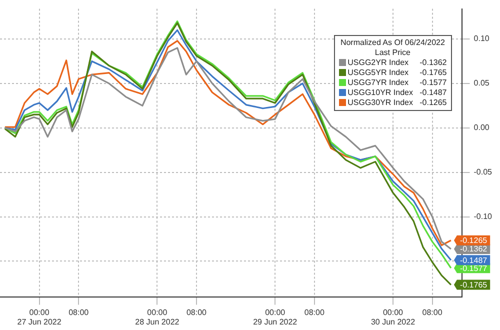 This screenshot has height=330, width=500. What do you see at coordinates (482, 39) in the screenshot?
I see `y-tick-label: 0.10` at bounding box center [482, 39].